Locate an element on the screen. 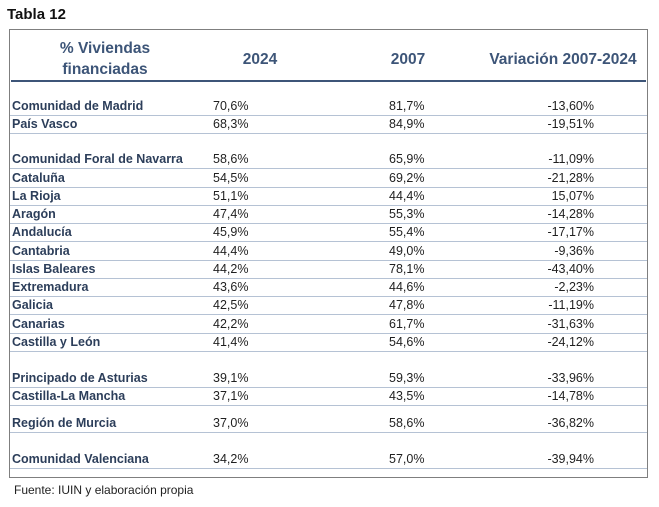 The width and height of the screenshot is (659, 507). cell-variation: -9,36% is located at coordinates (574, 251).